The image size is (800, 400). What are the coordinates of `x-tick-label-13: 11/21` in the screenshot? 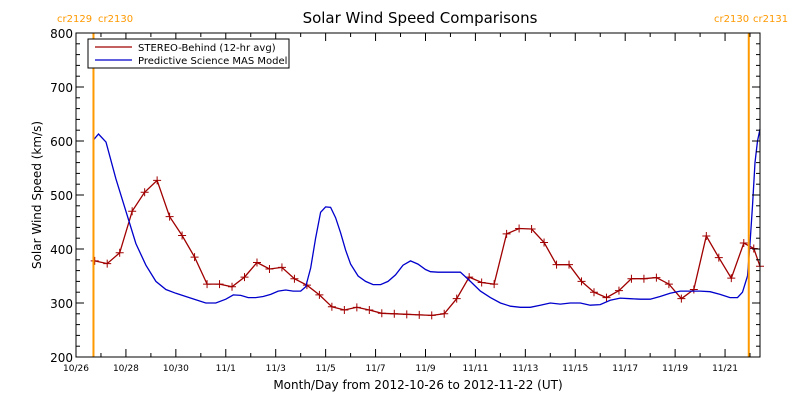 It's located at (725, 369).